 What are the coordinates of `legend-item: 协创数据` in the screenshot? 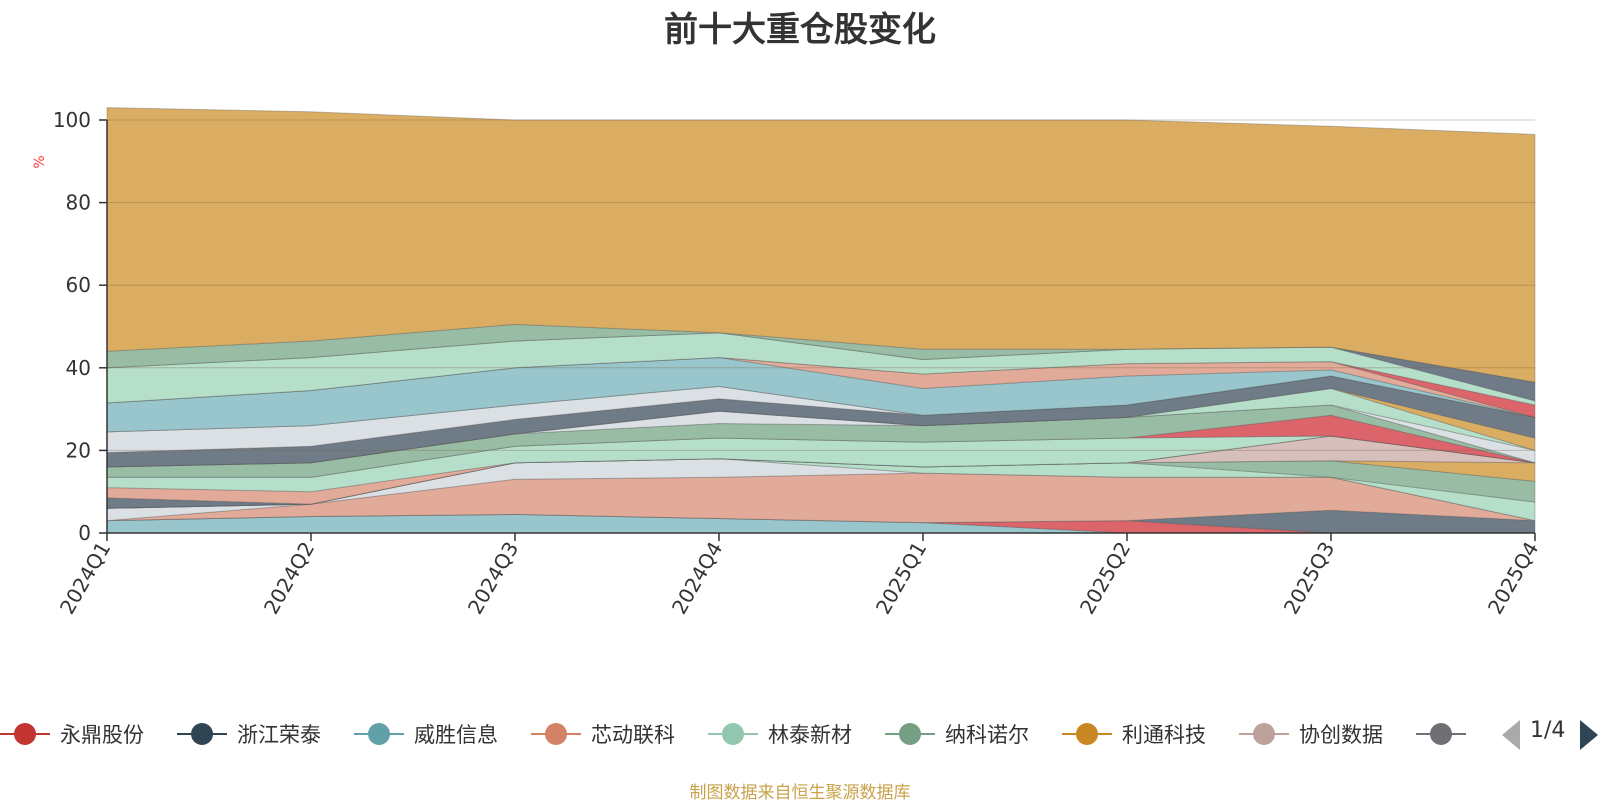 It's located at (1311, 734).